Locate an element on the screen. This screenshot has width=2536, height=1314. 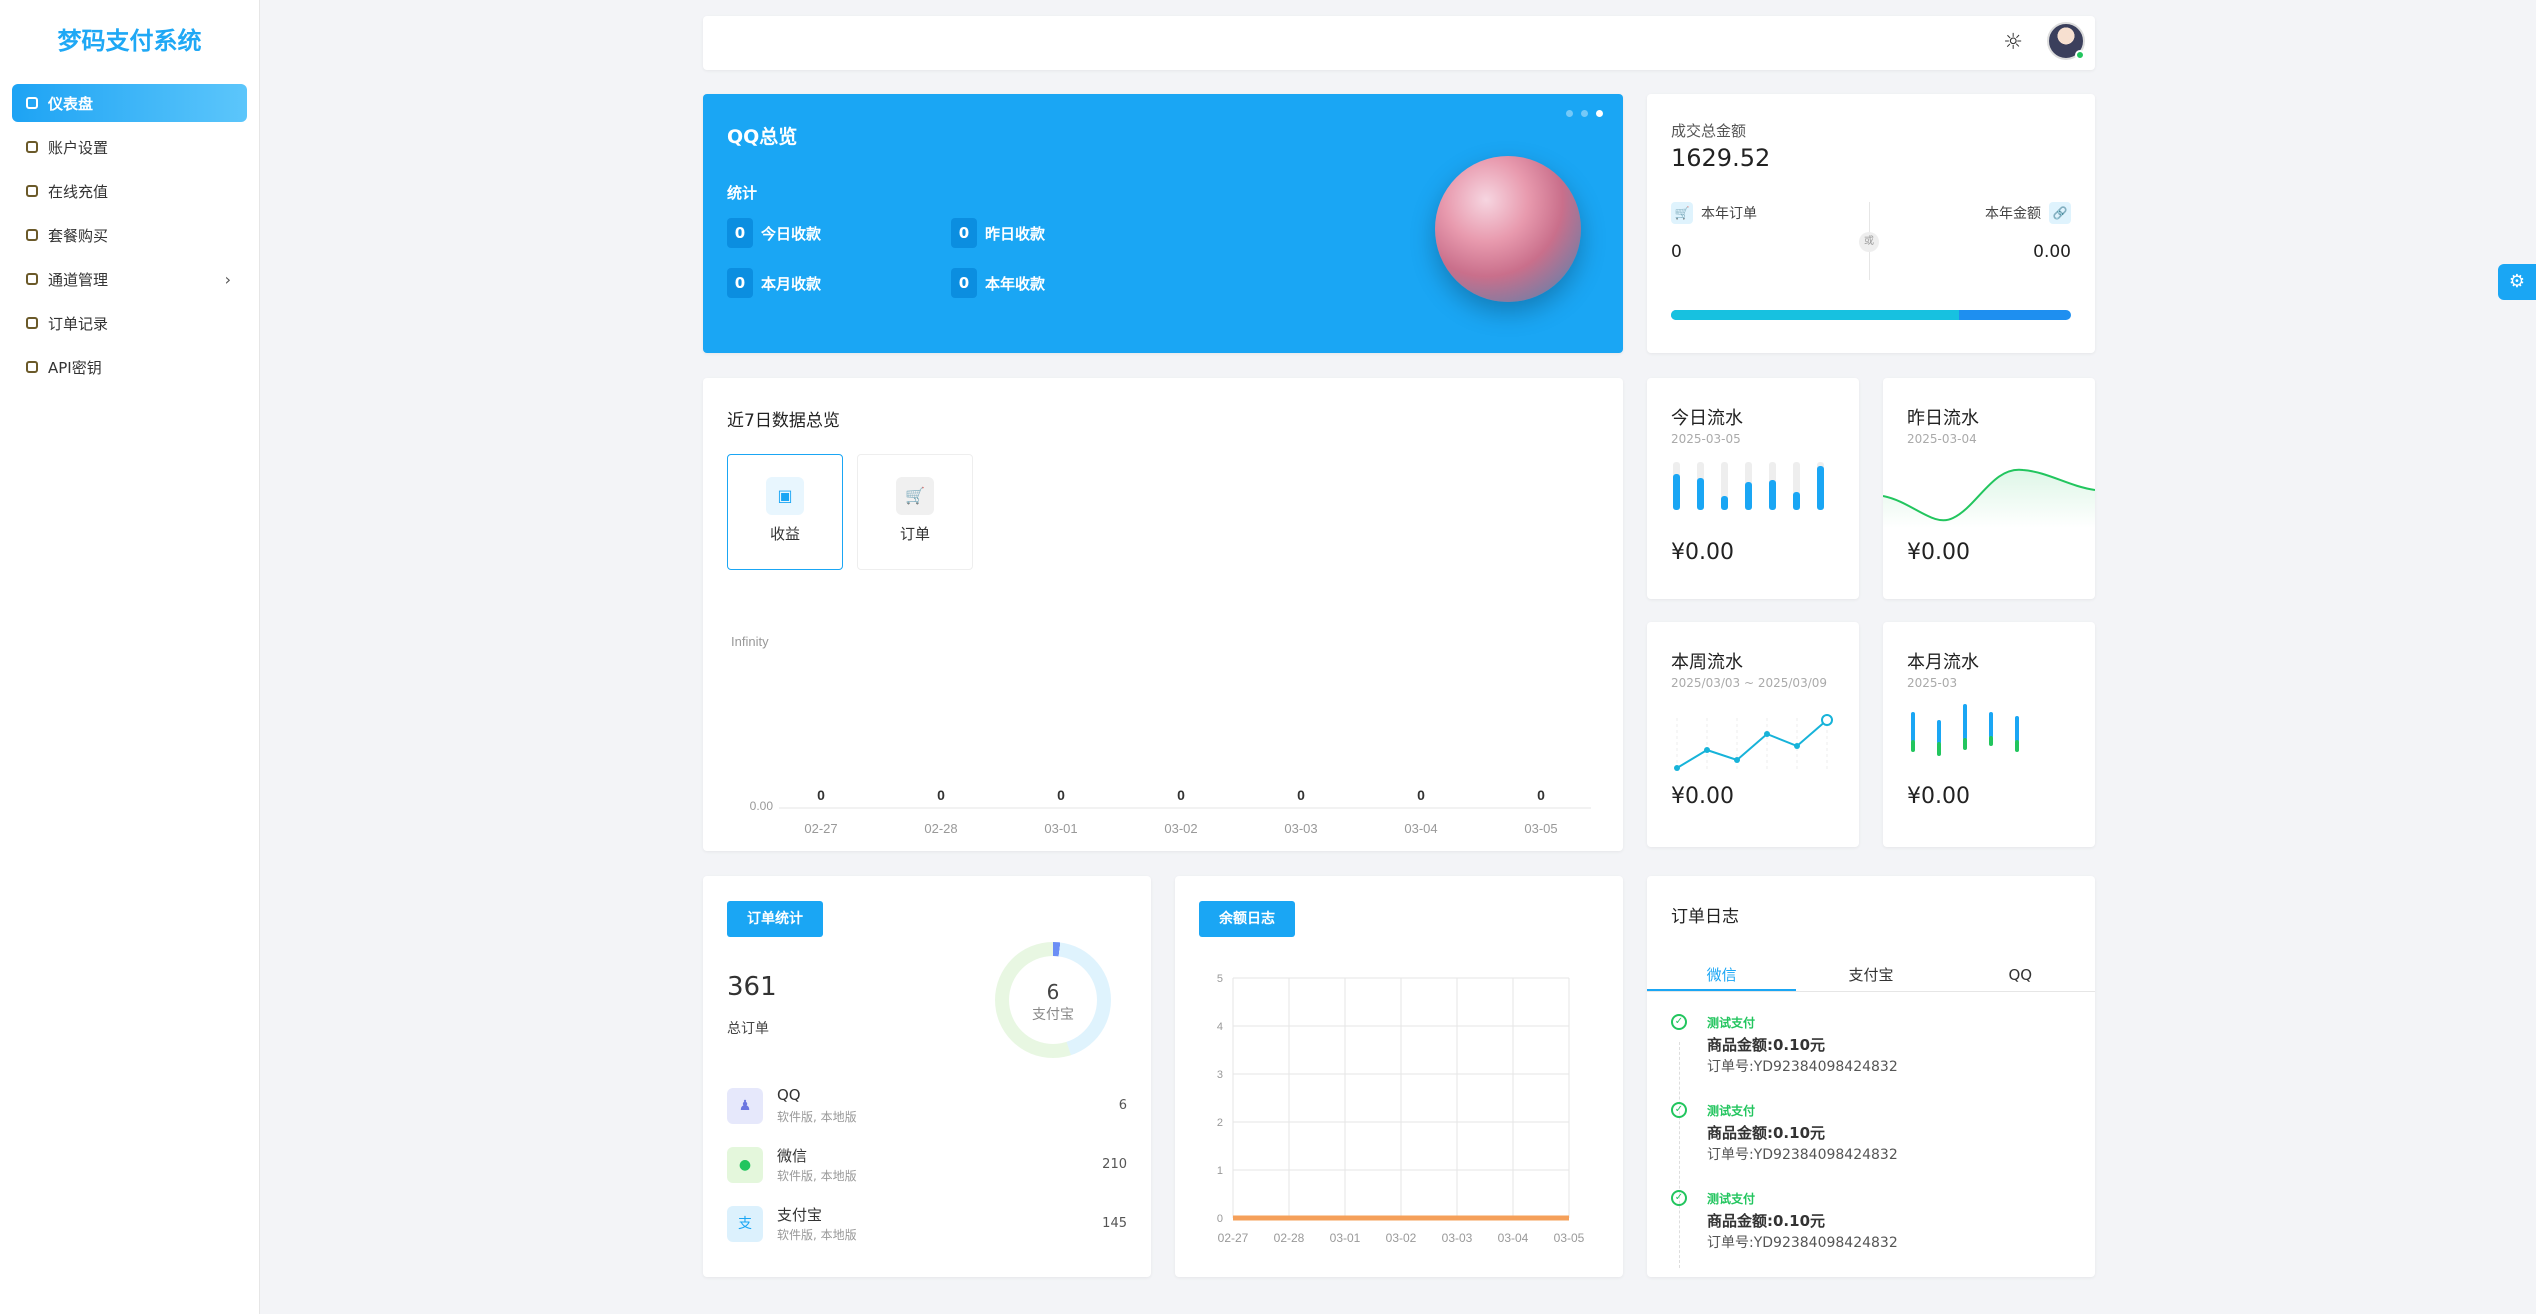
month-flow-card: 本月流水 2025-03 ¥0.00 is located at coordinates (1989, 734).